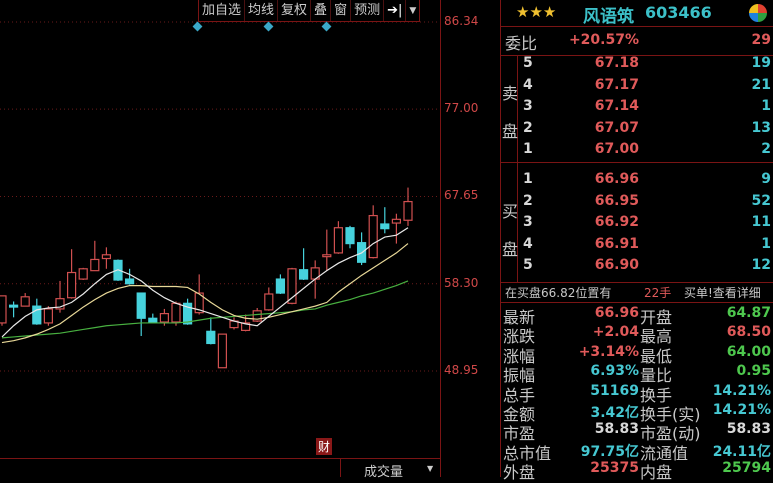  I want to click on level: 3, so click(528, 222).